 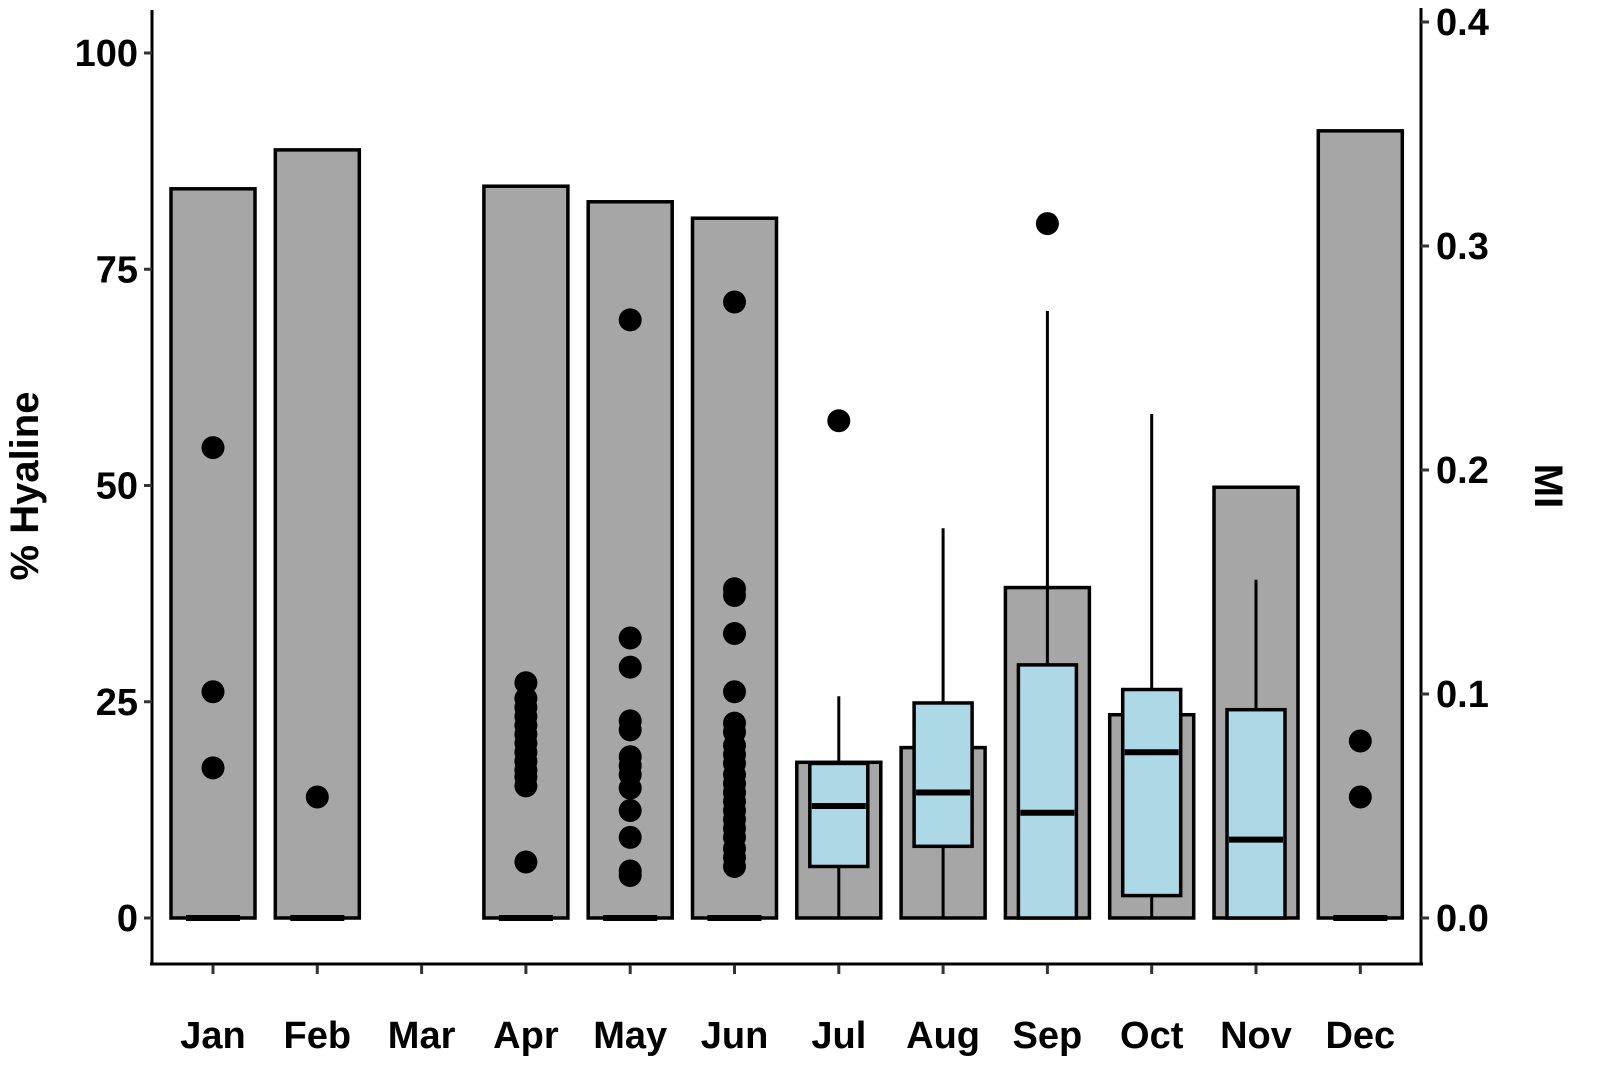 I want to click on left-tick-label: 0, so click(x=127, y=919).